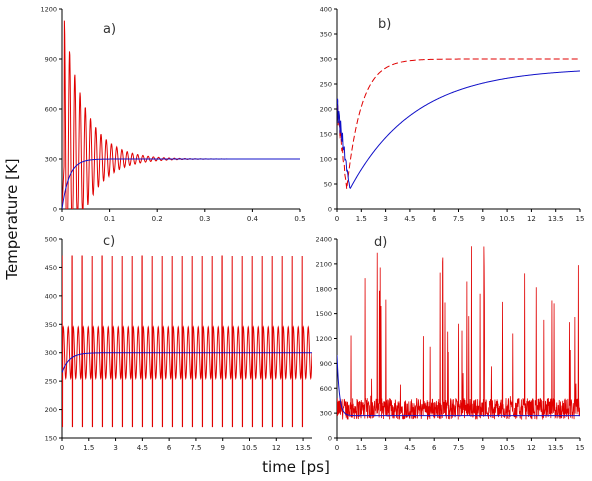 This screenshot has width=592, height=481. I want to click on shared-y-axis-label: Temperature [K], so click(12, 219).